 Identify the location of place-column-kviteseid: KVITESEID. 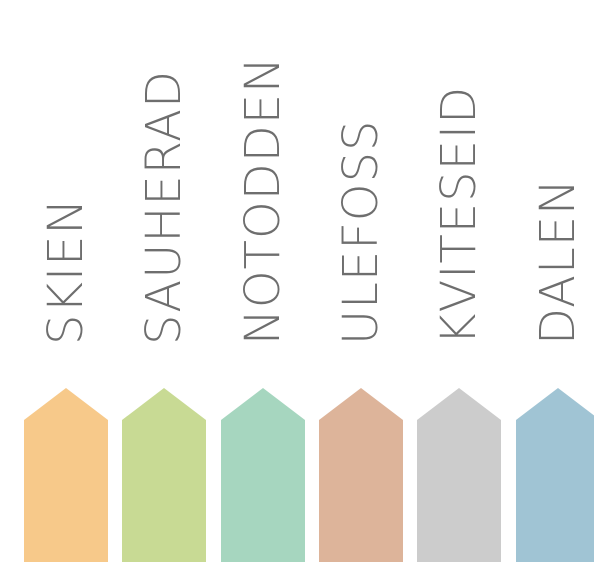
(459, 281).